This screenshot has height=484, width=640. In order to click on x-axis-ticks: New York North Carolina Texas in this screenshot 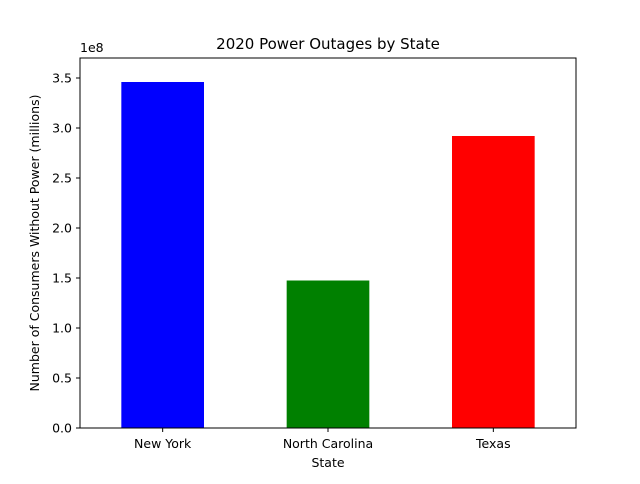, I will do `click(322, 439)`.